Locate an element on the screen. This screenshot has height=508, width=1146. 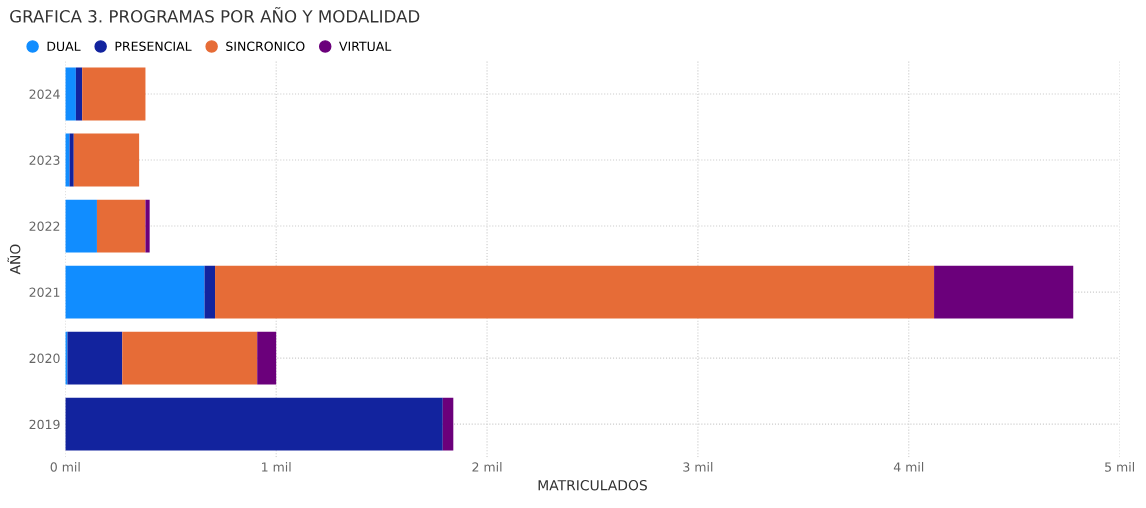
x-tick-label: 4 mil is located at coordinates (908, 467).